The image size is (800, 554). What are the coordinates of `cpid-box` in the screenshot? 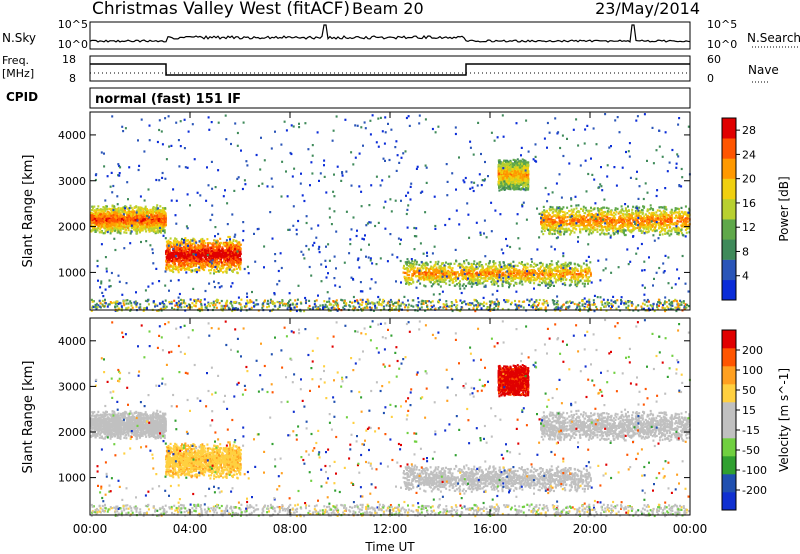 It's located at (390, 98).